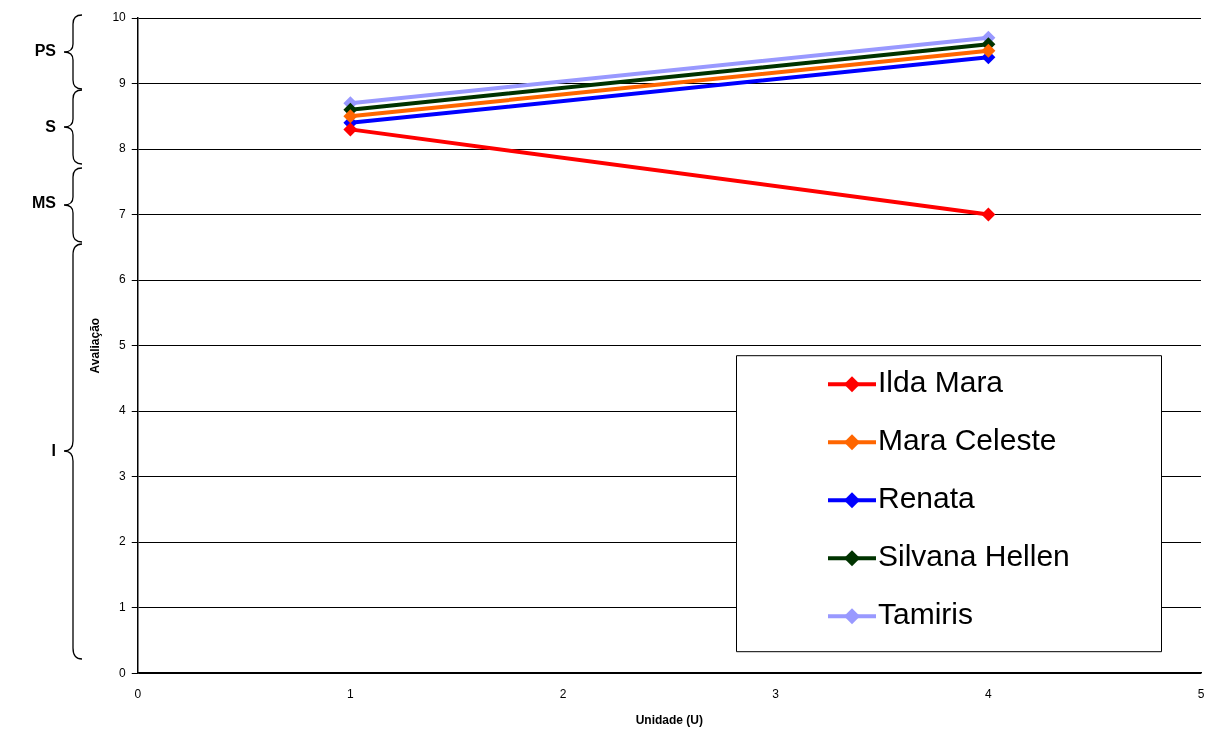 The image size is (1213, 738). I want to click on y-tick-label: 9, so click(123, 82).